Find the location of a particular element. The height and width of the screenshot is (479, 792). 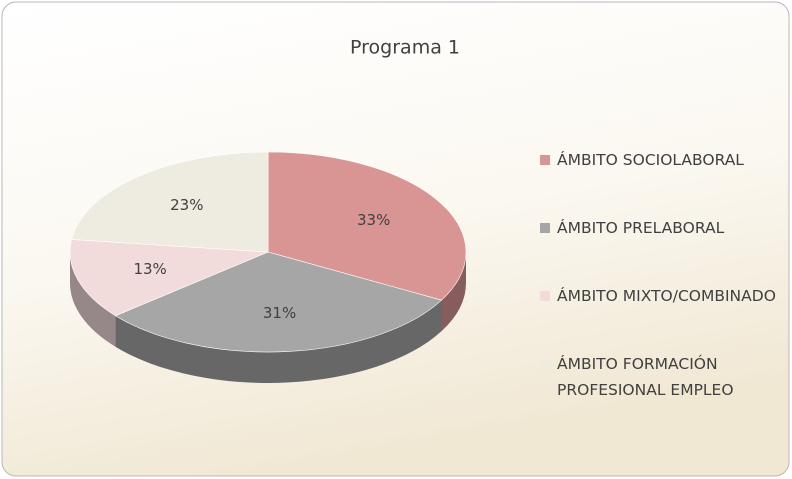

data-label: 33% is located at coordinates (373, 220).